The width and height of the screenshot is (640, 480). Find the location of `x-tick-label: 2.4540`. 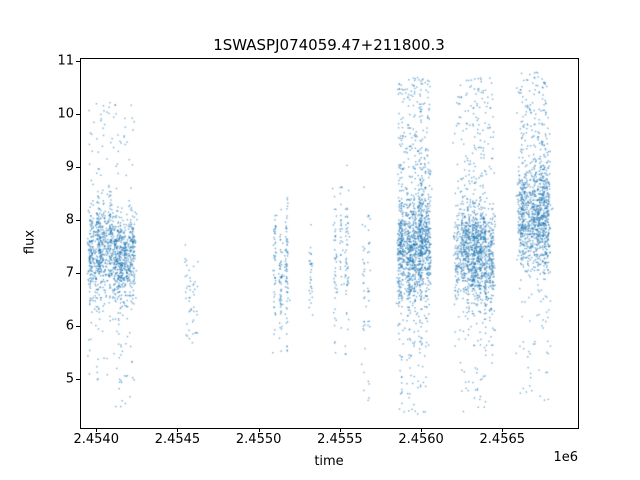

x-tick-label: 2.4540 is located at coordinates (96, 439).